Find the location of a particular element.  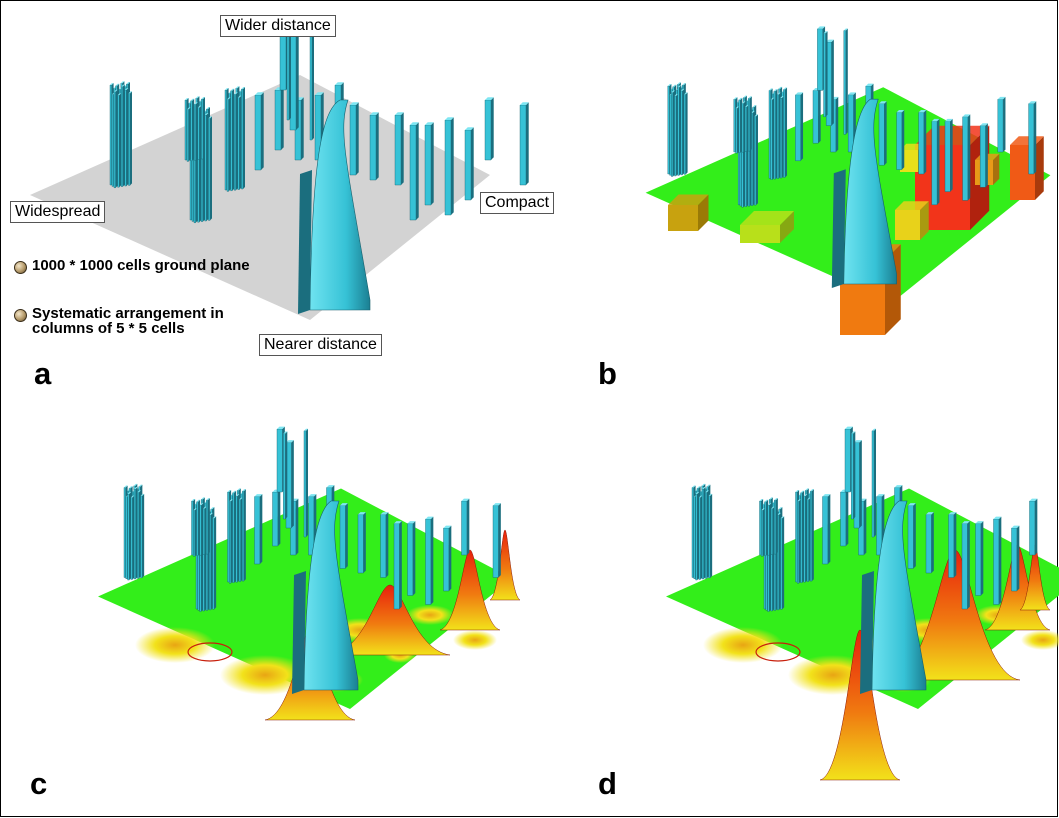

ring-marker is located at coordinates (210, 652).